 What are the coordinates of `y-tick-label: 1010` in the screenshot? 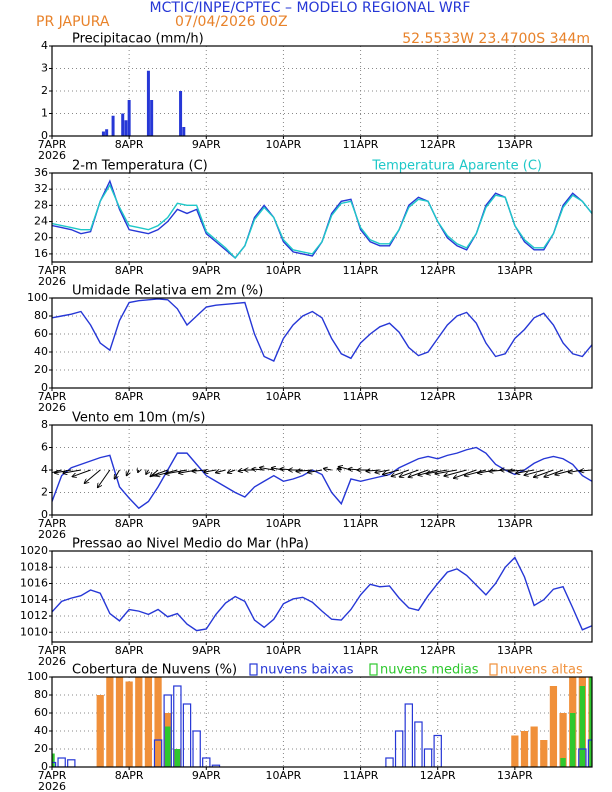 It's located at (34, 631).